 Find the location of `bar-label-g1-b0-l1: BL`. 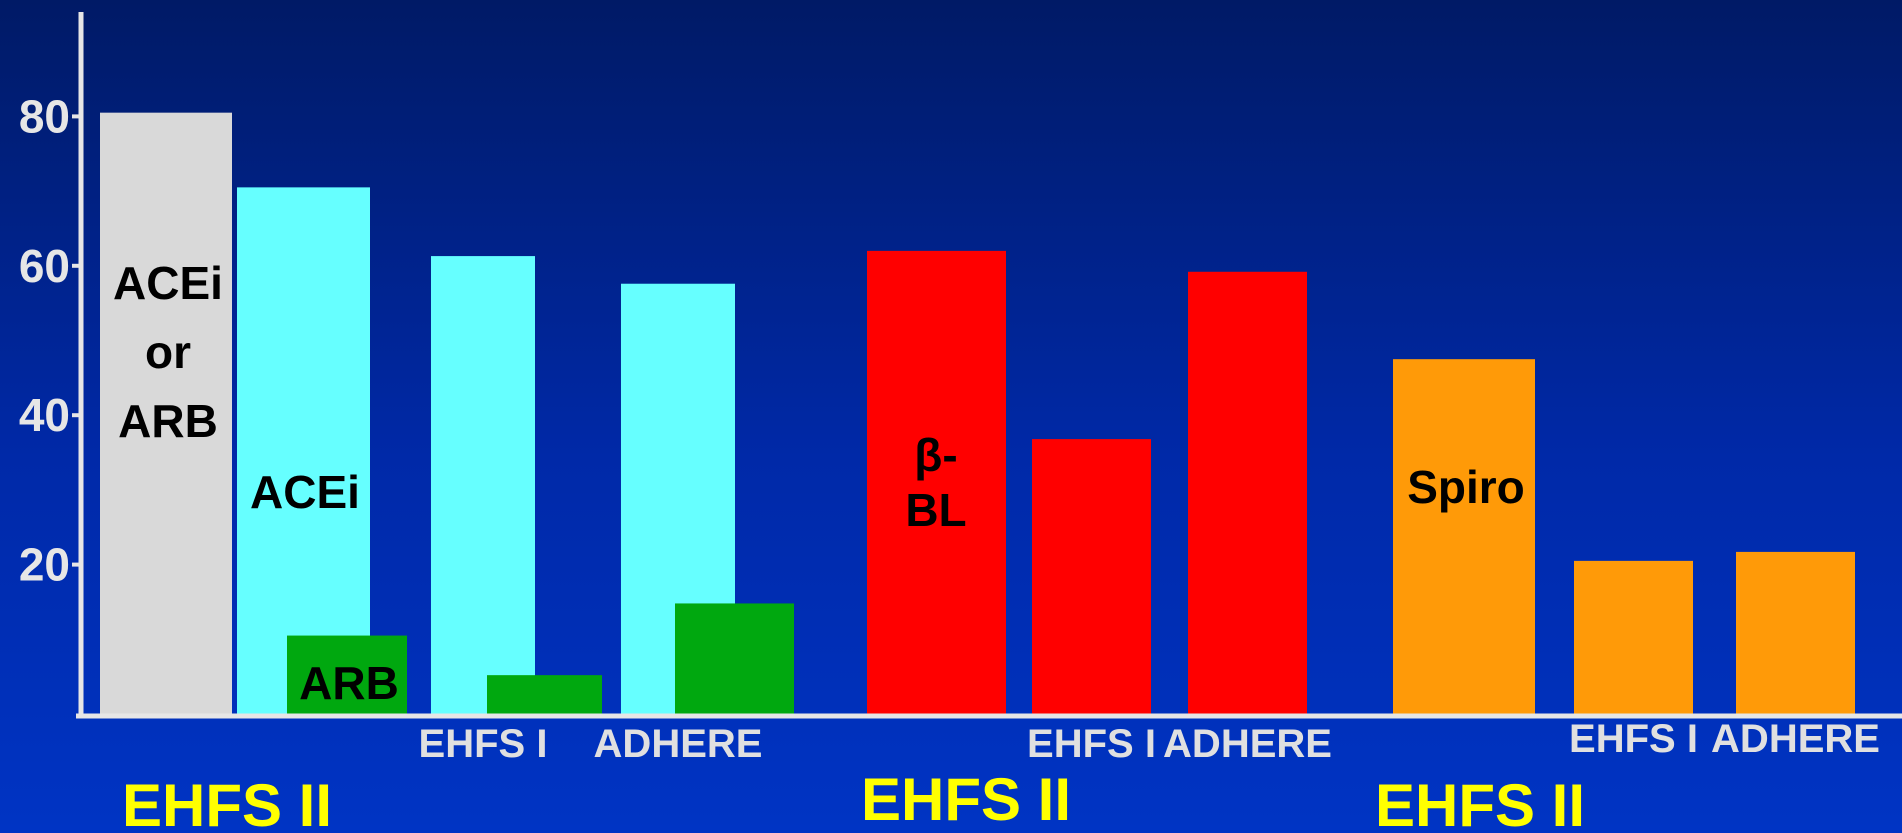

bar-label-g1-b0-l1: BL is located at coordinates (935, 510).